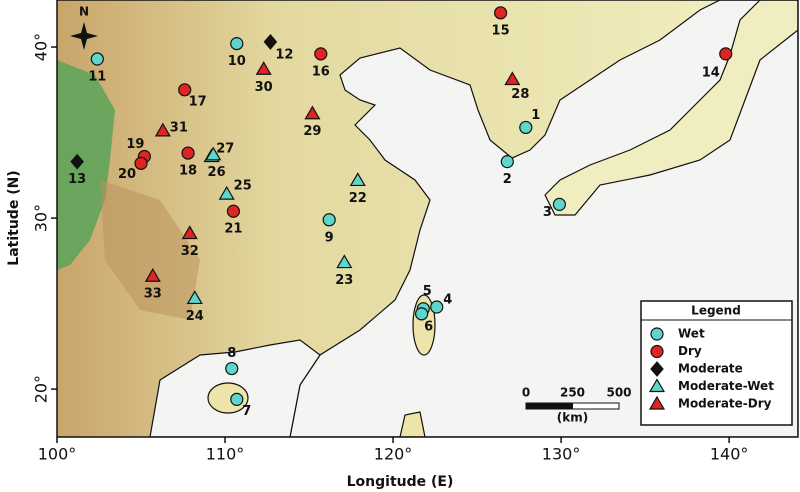 The height and width of the screenshot is (492, 800). I want to click on site-label: 2, so click(507, 179).